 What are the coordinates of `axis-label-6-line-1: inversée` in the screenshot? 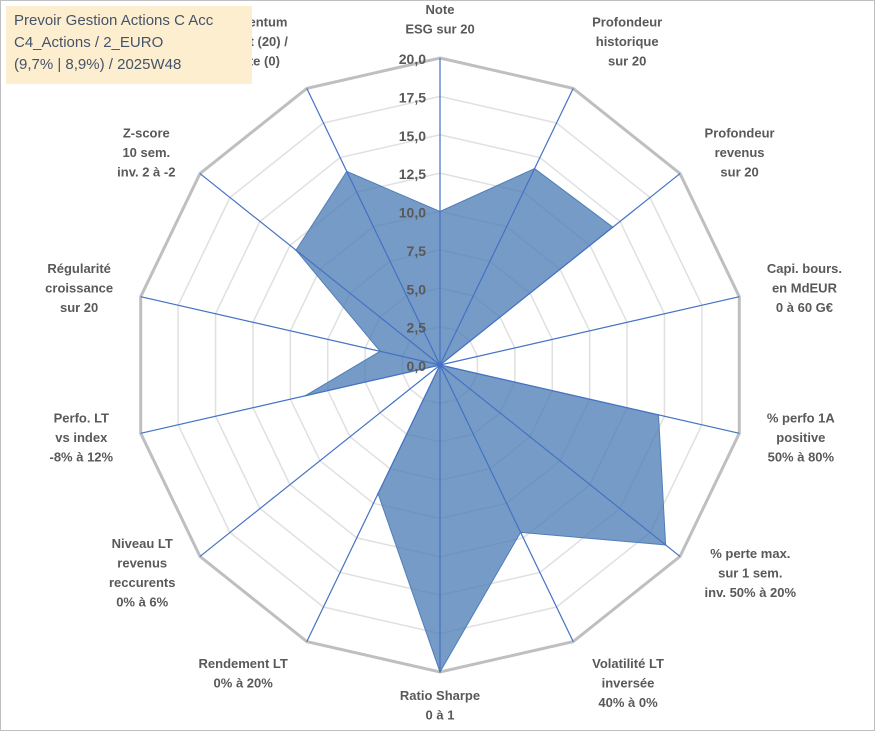 It's located at (628, 683).